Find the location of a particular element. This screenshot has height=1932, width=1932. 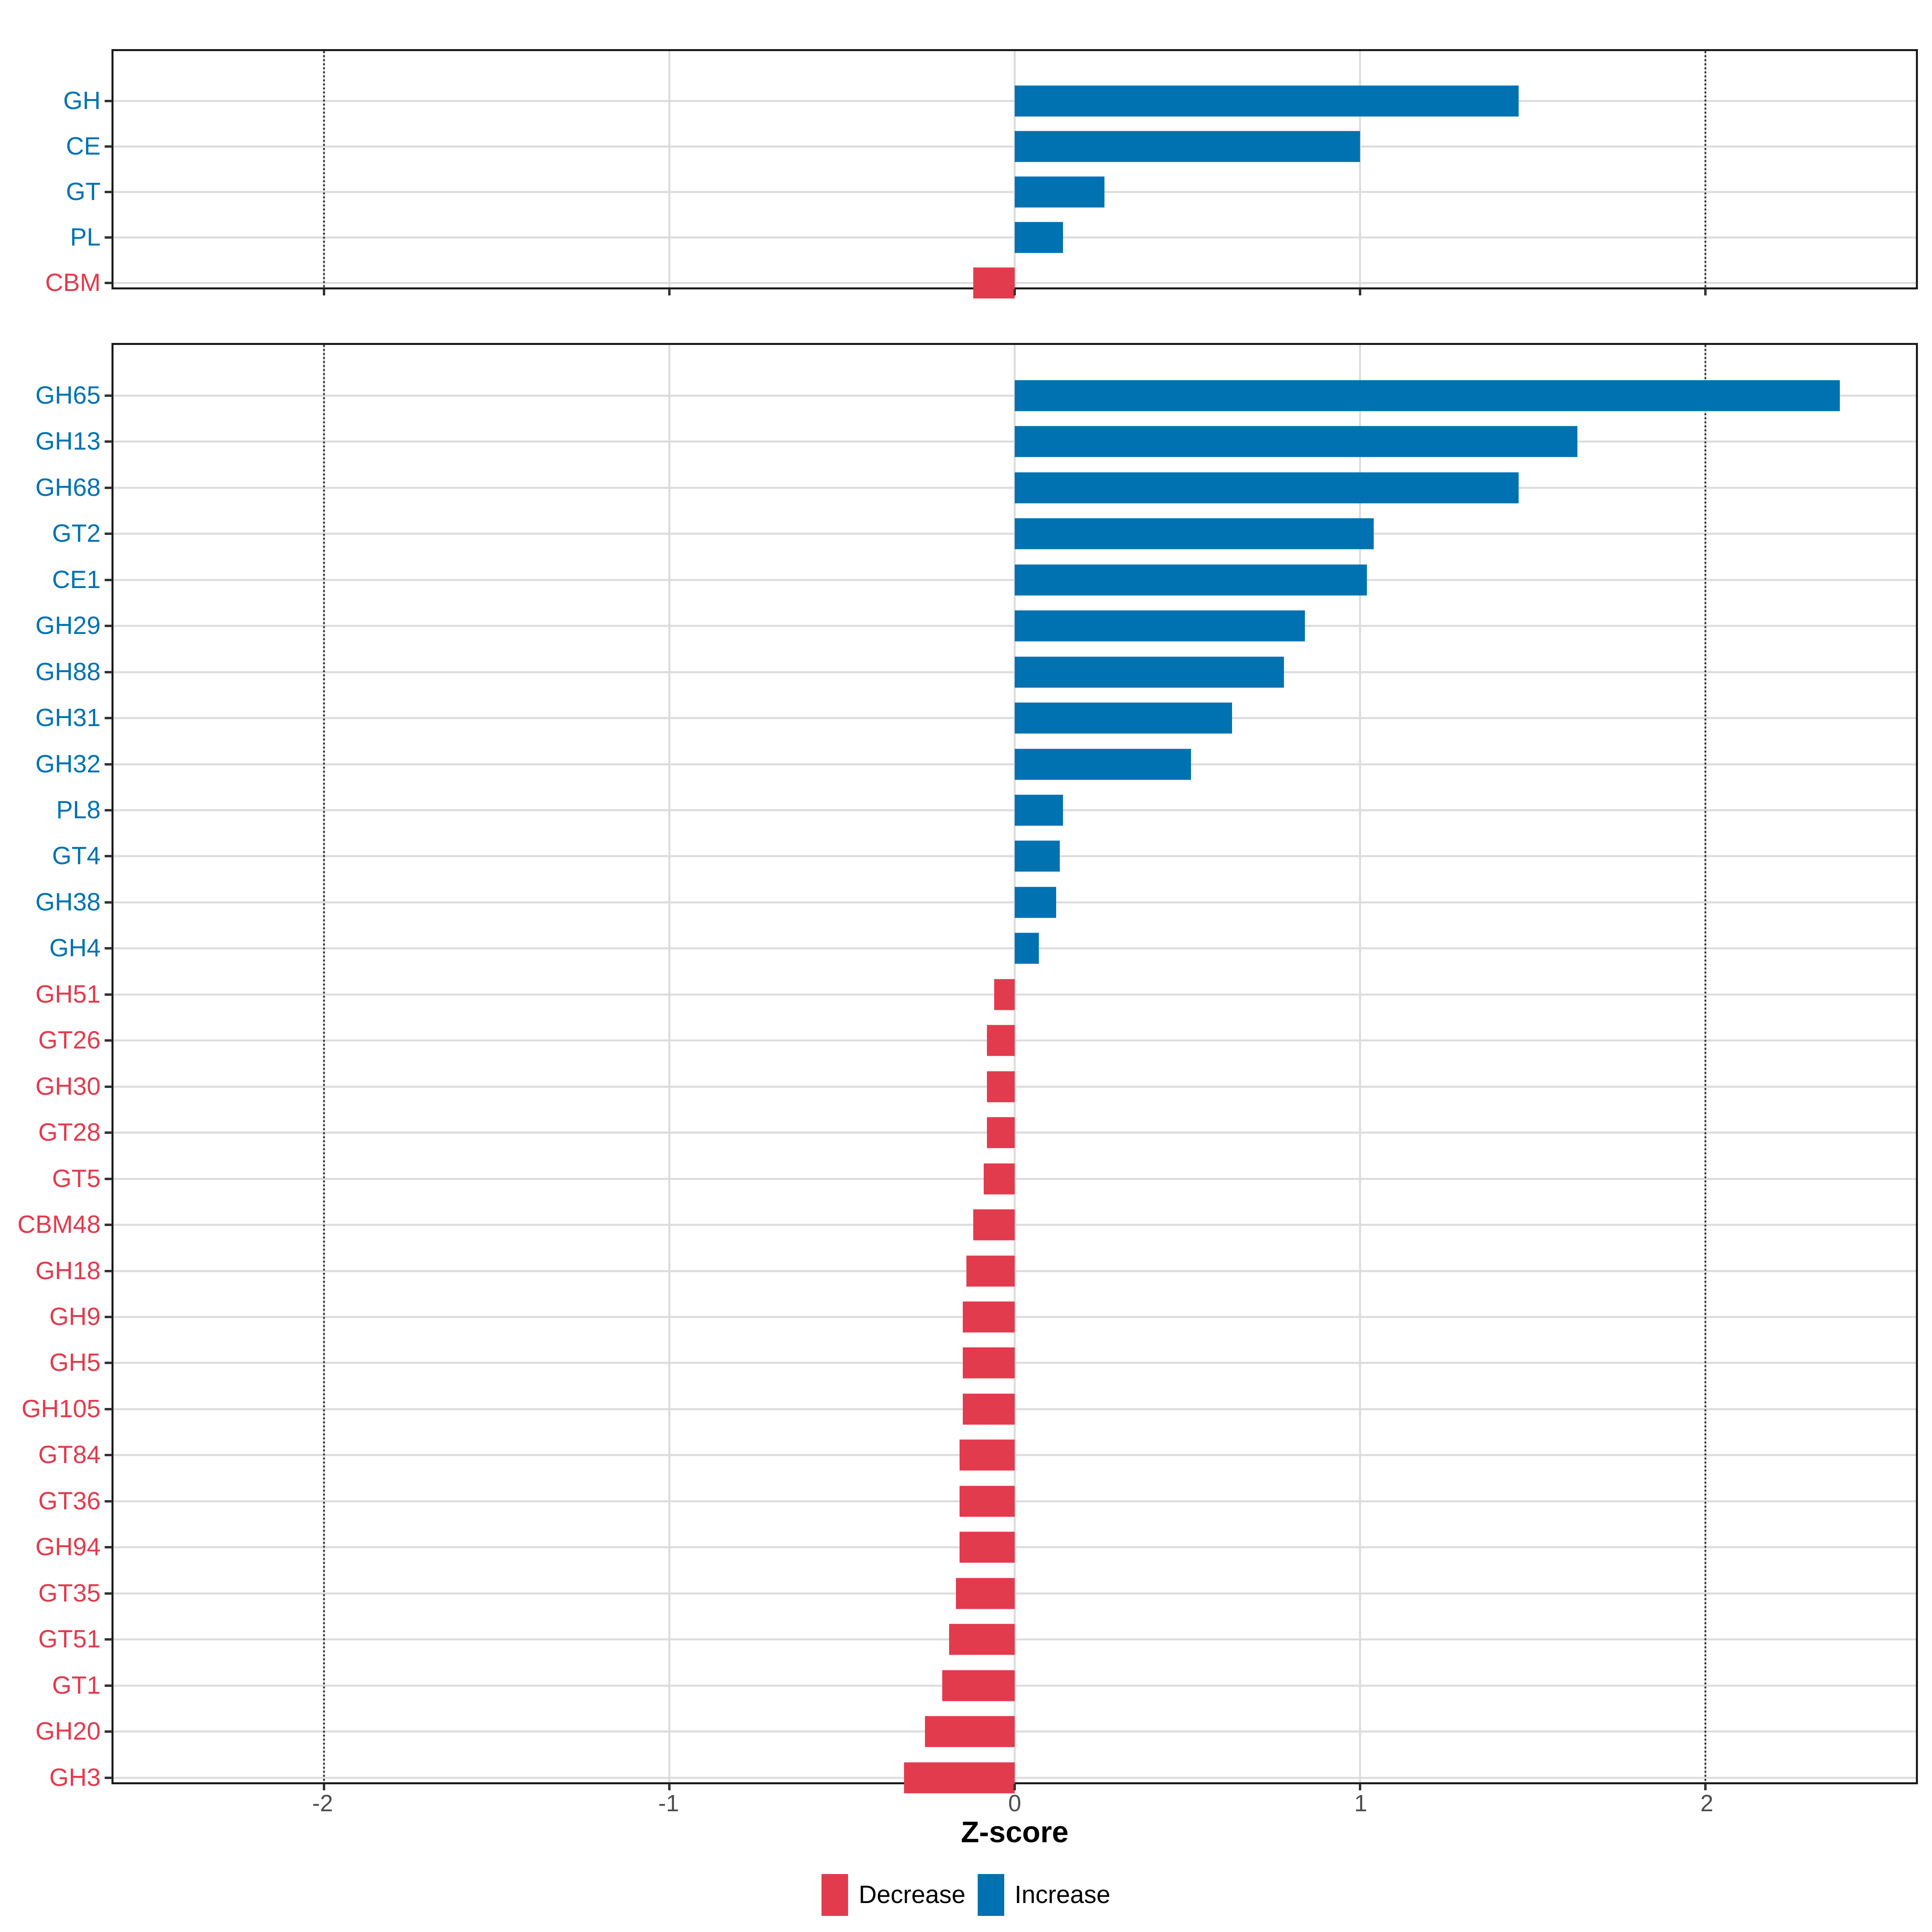

decrease-swatch-icon is located at coordinates (835, 1895).